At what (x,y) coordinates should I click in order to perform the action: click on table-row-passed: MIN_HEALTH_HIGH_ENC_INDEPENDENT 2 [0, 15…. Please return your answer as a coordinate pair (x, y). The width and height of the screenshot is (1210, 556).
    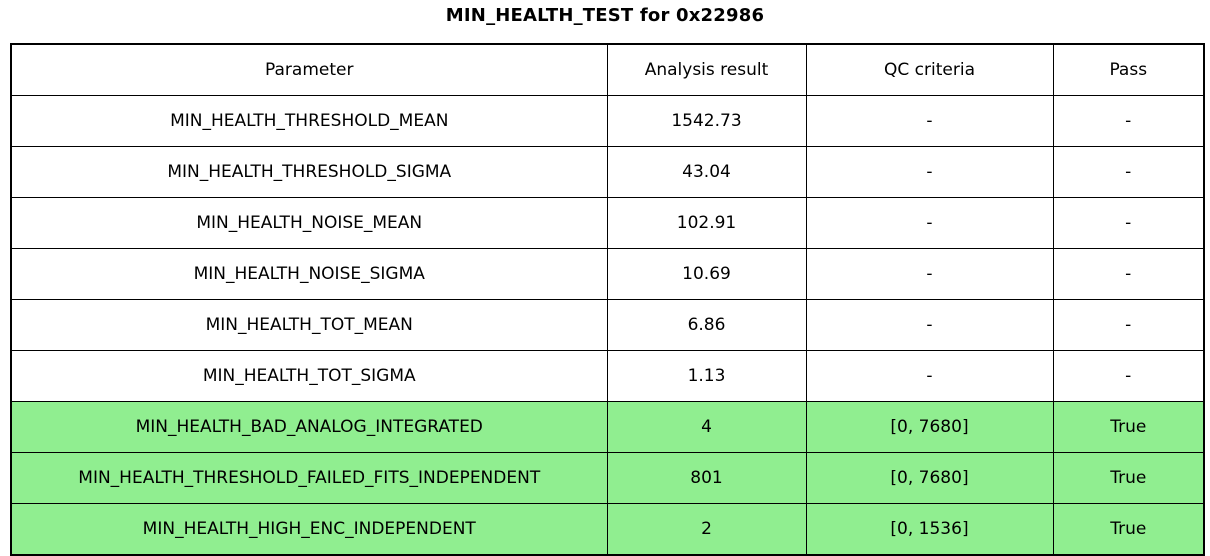
    Looking at the image, I should click on (607, 529).